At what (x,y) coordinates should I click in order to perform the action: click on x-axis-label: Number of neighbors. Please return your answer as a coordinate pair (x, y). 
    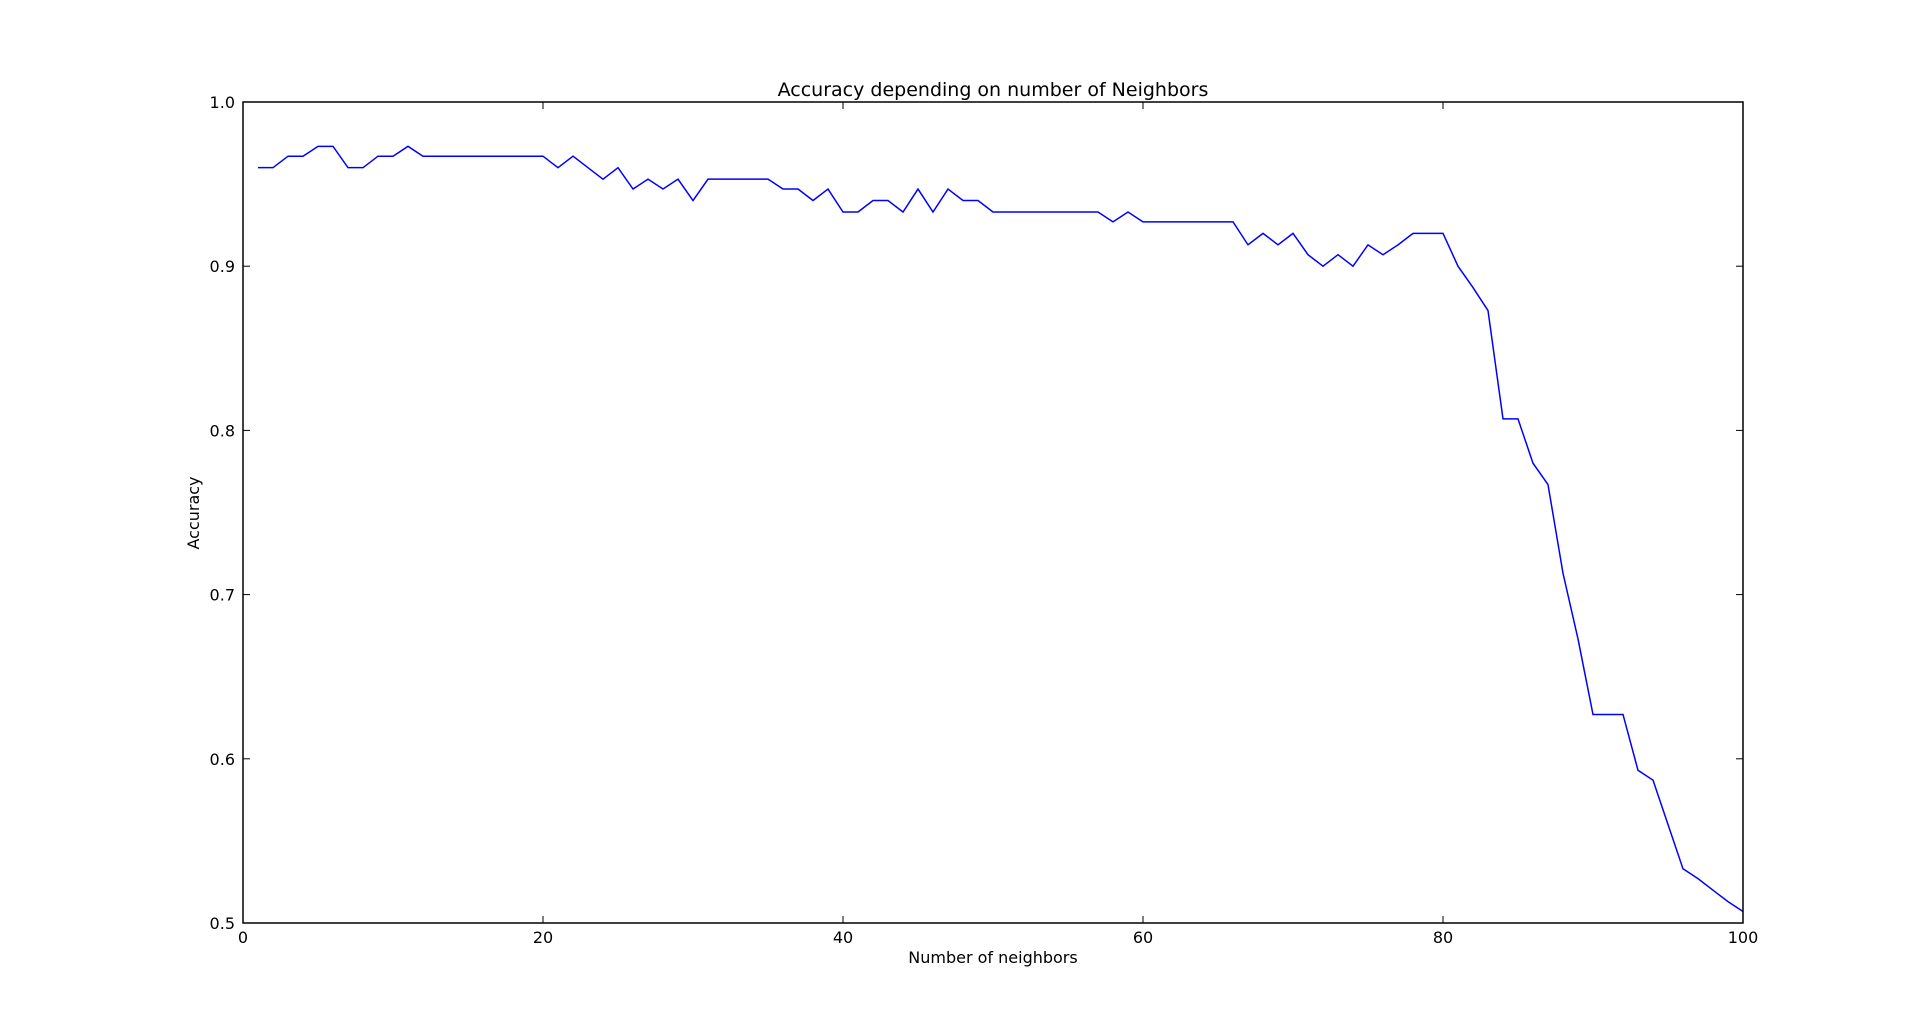
    Looking at the image, I should click on (992, 957).